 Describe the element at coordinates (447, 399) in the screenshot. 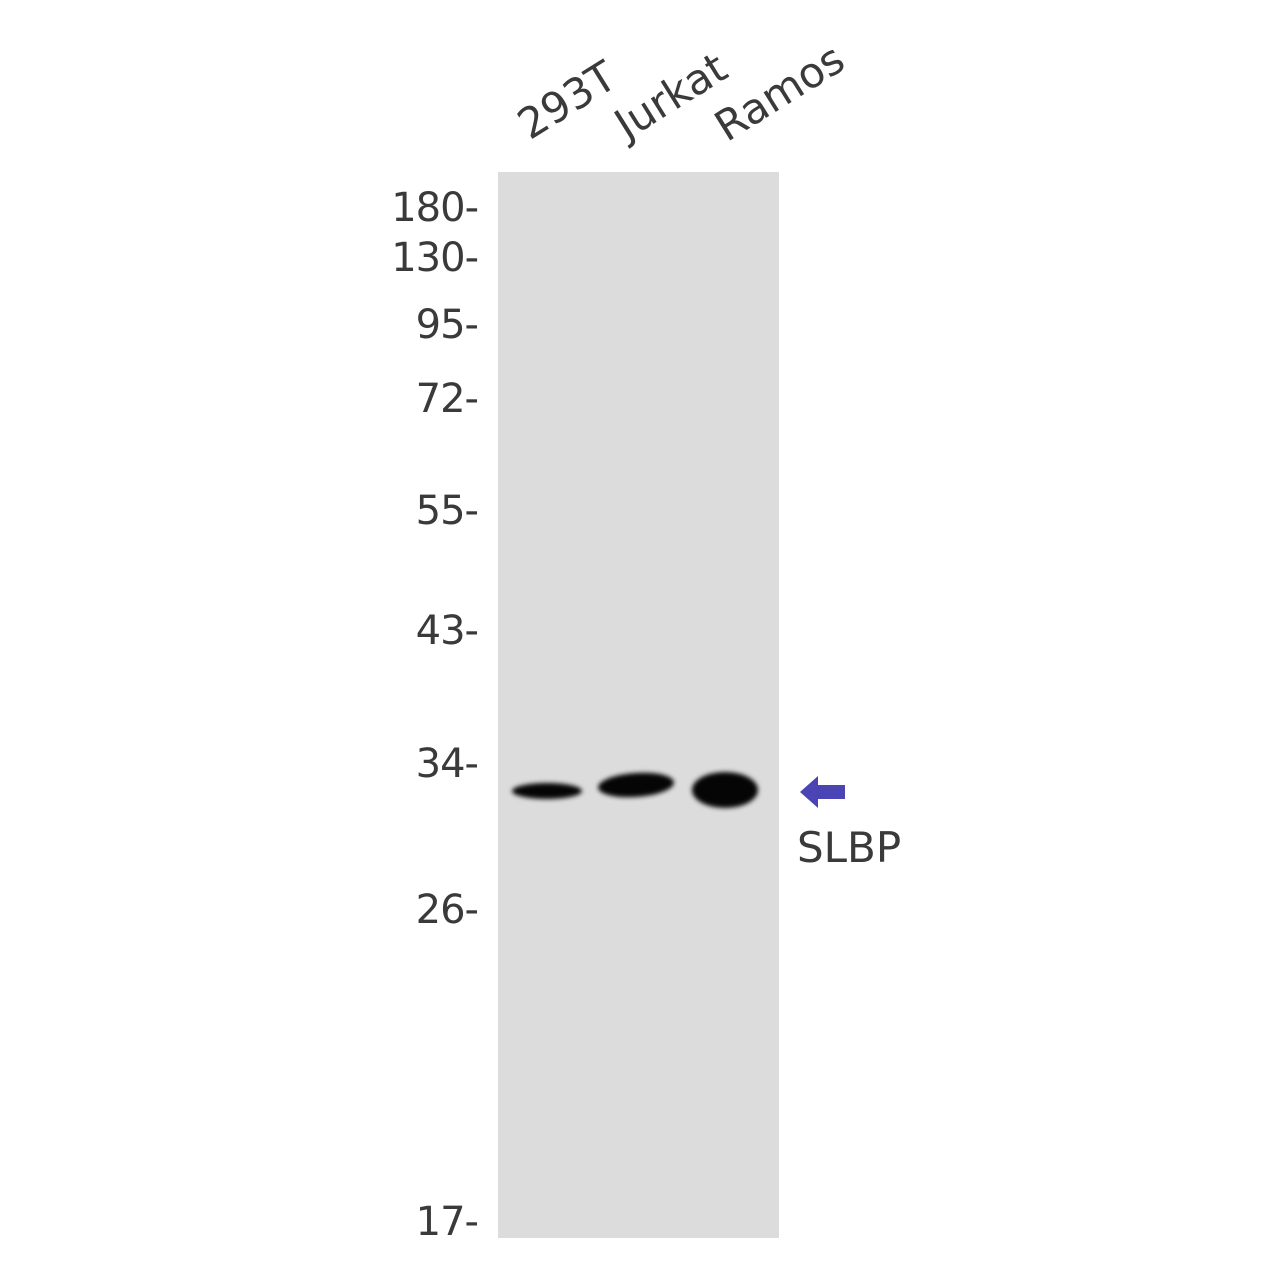

I see `marker-72: 72-` at that location.